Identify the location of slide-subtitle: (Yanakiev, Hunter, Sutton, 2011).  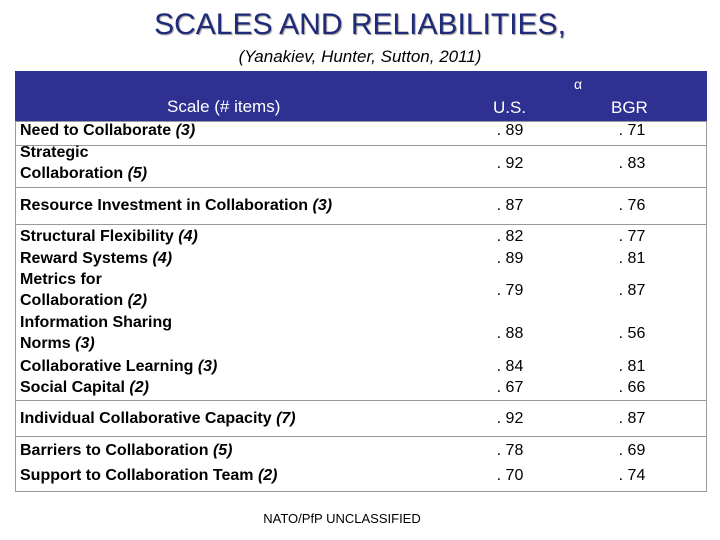
(360, 56).